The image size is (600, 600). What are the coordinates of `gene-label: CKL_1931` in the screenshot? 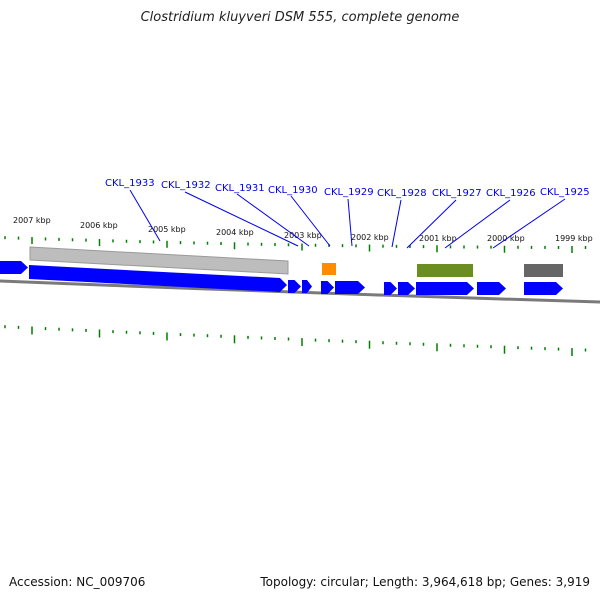 It's located at (240, 188).